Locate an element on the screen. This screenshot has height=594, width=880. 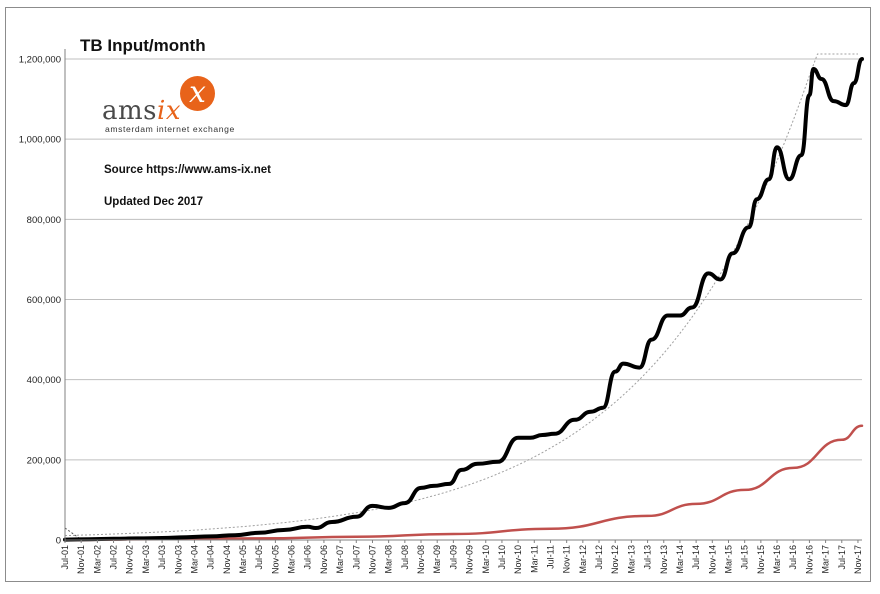
y-tick-label: 800,000 is located at coordinates (44, 220).